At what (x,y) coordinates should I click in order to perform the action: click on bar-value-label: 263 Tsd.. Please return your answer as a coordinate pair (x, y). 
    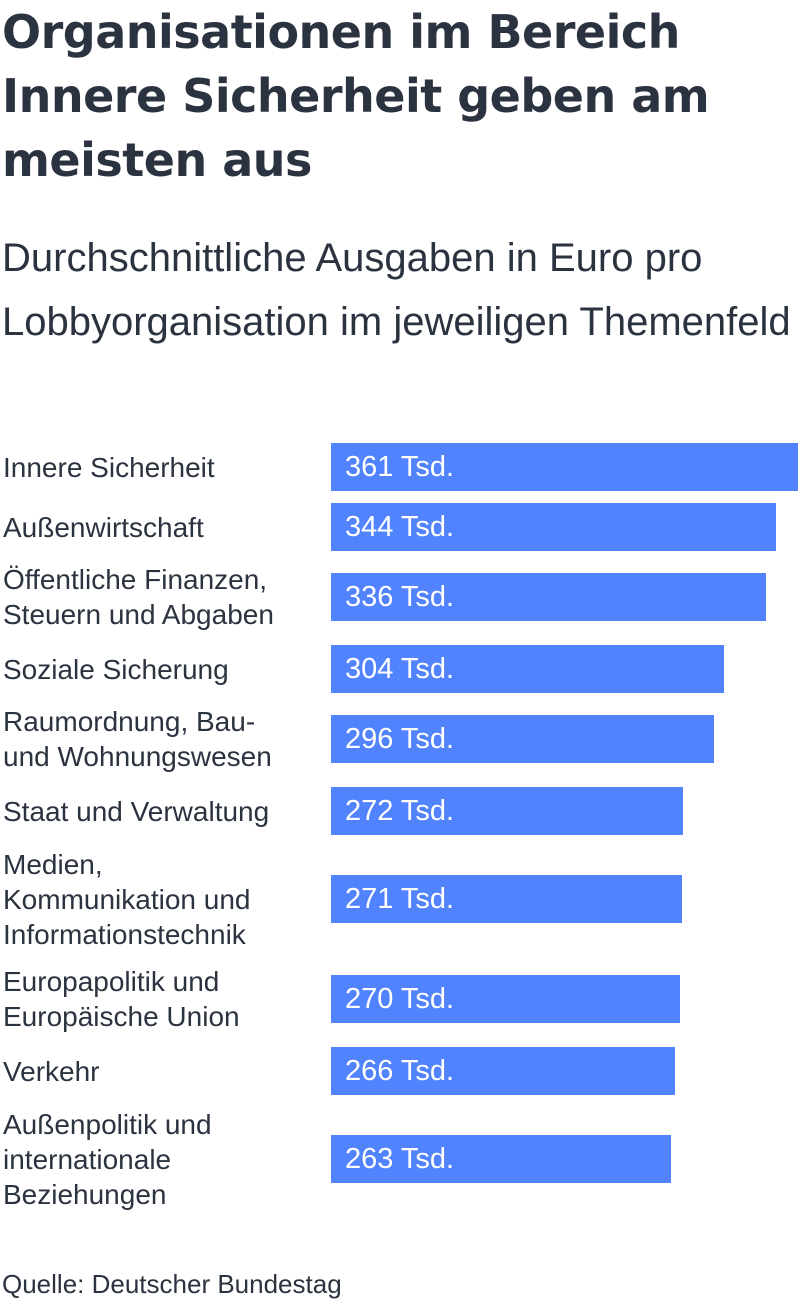
    Looking at the image, I should click on (400, 1159).